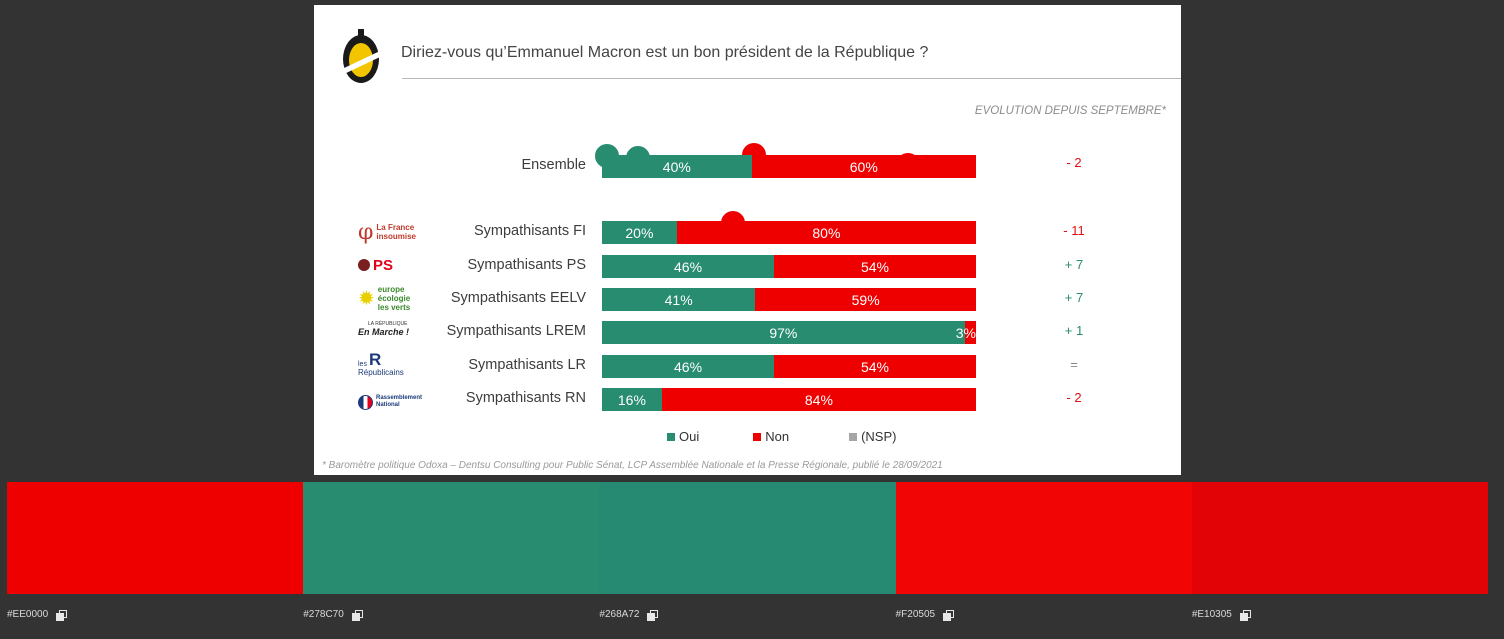  Describe the element at coordinates (399, 401) in the screenshot. I see `rn-logo-text: Rassemblement National` at that location.